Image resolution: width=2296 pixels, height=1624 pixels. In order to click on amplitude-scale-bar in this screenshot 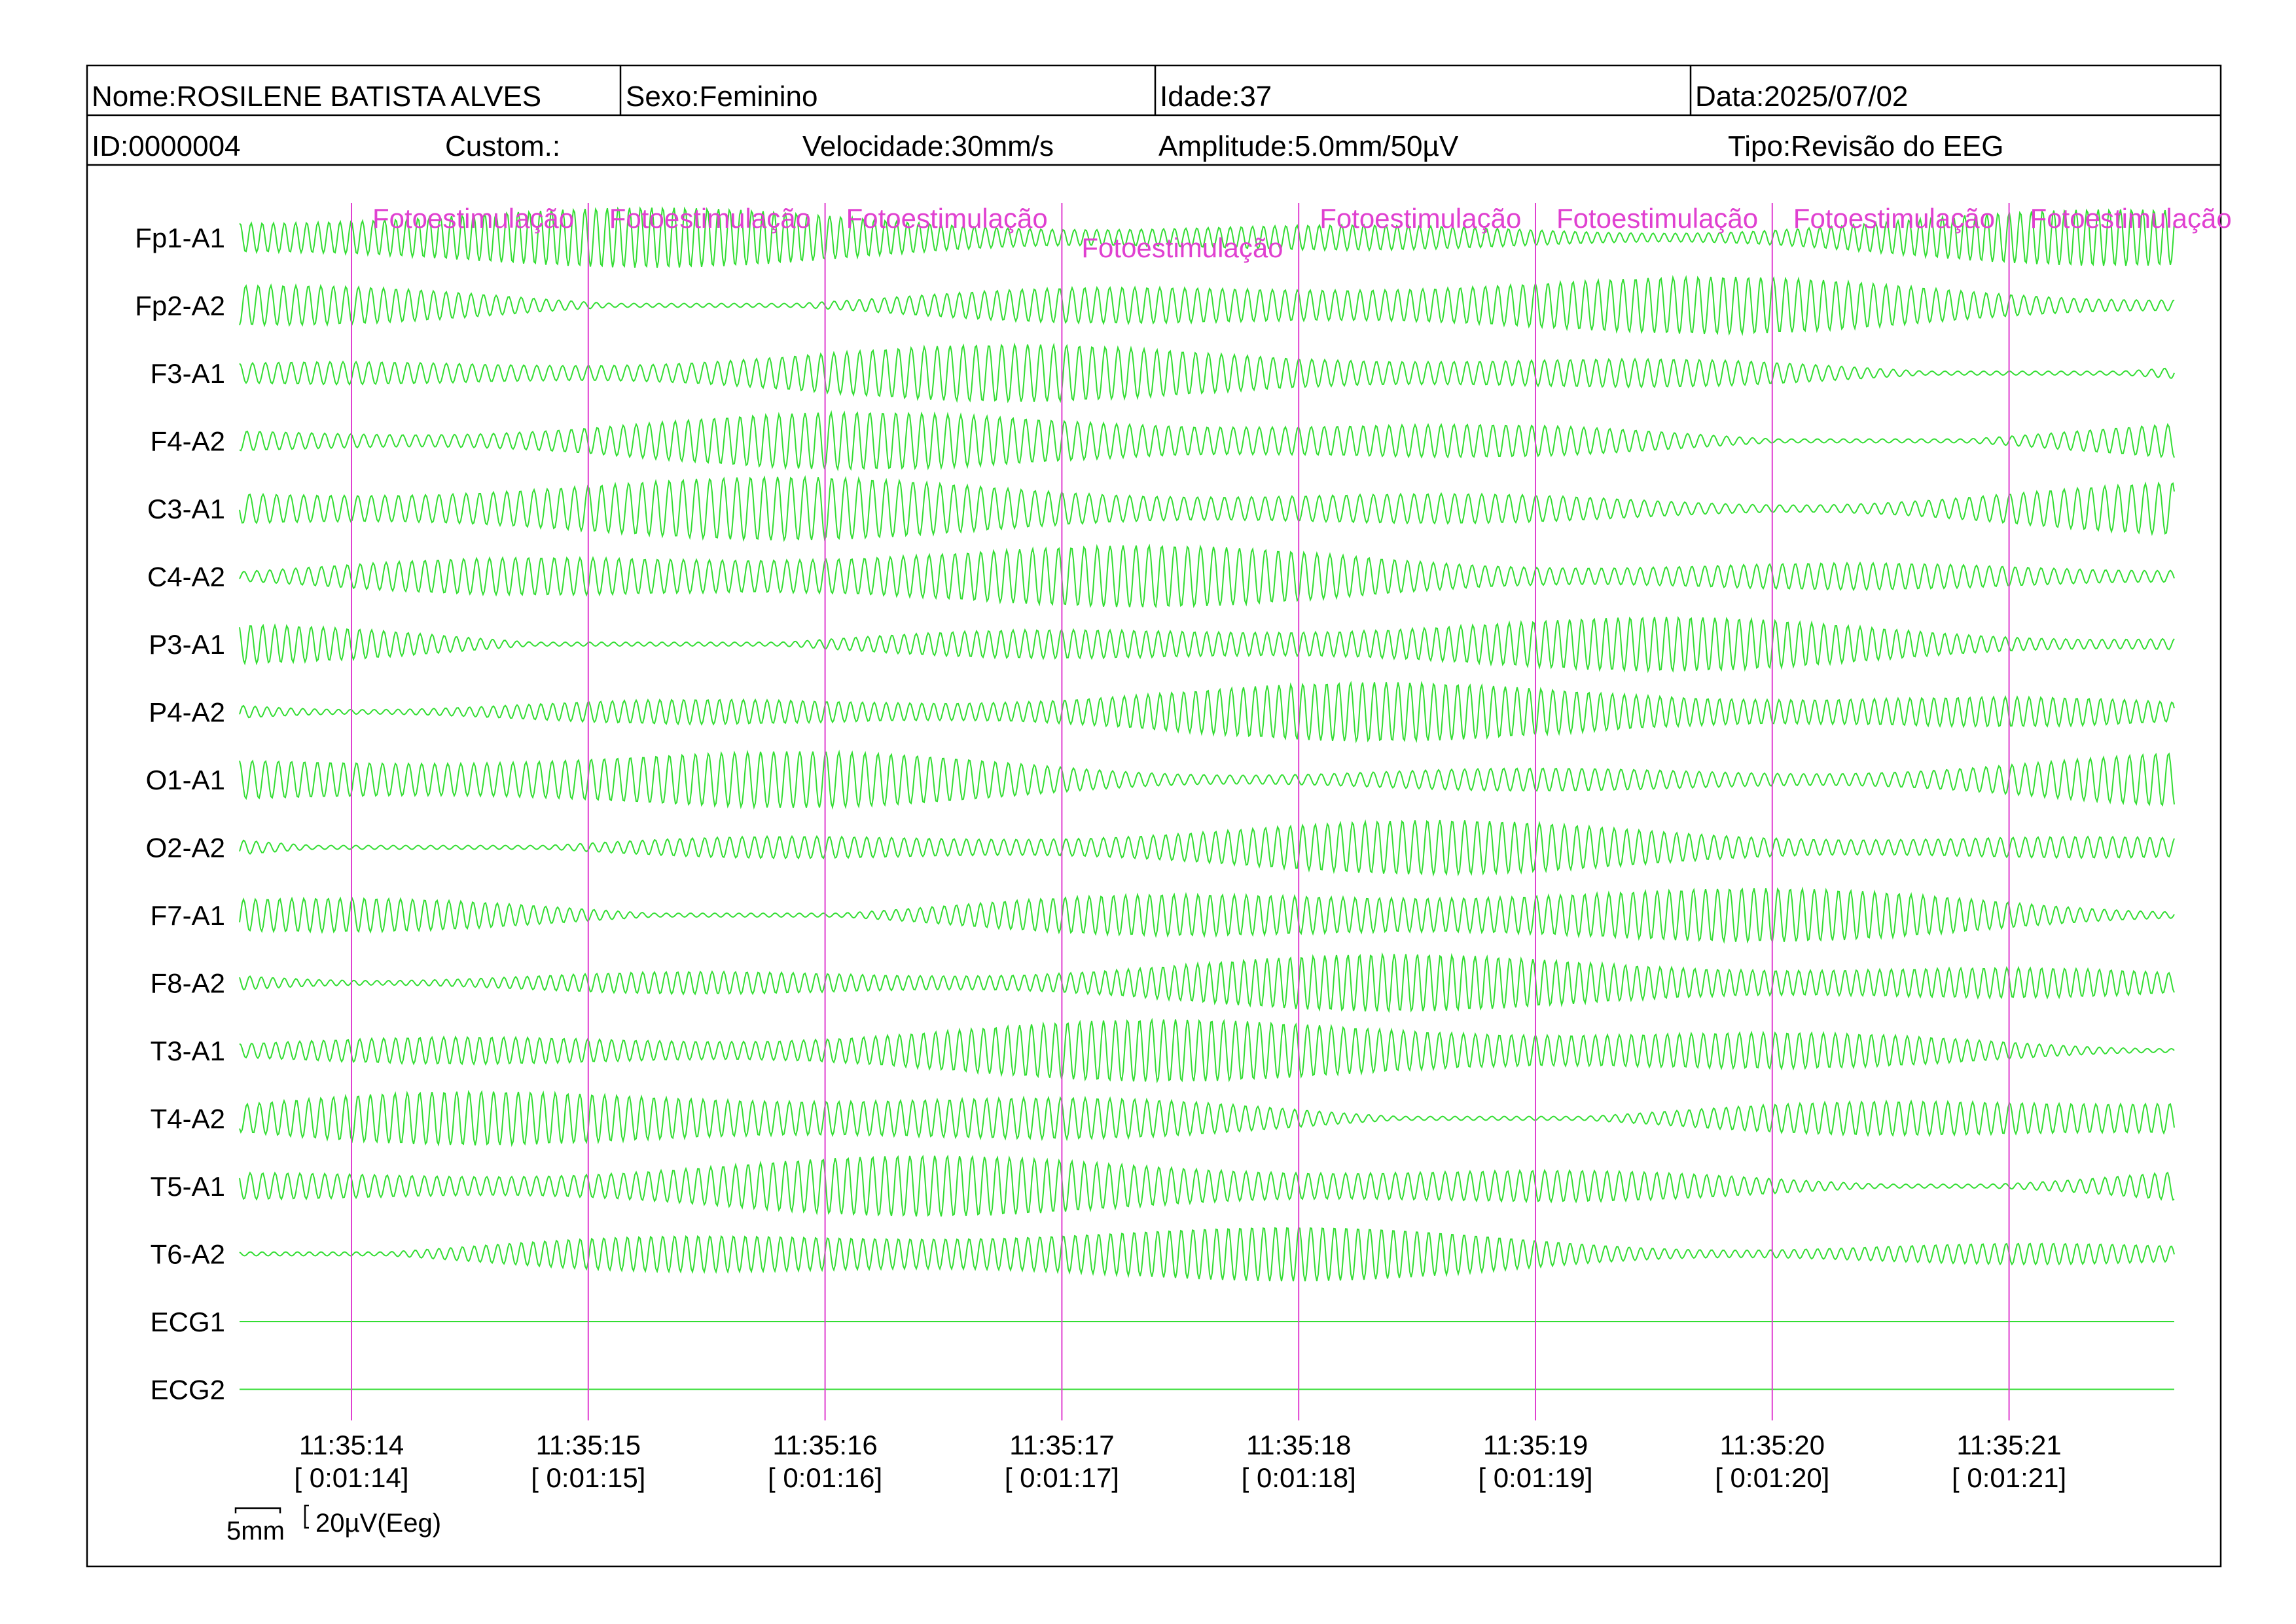, I will do `click(306, 1516)`.